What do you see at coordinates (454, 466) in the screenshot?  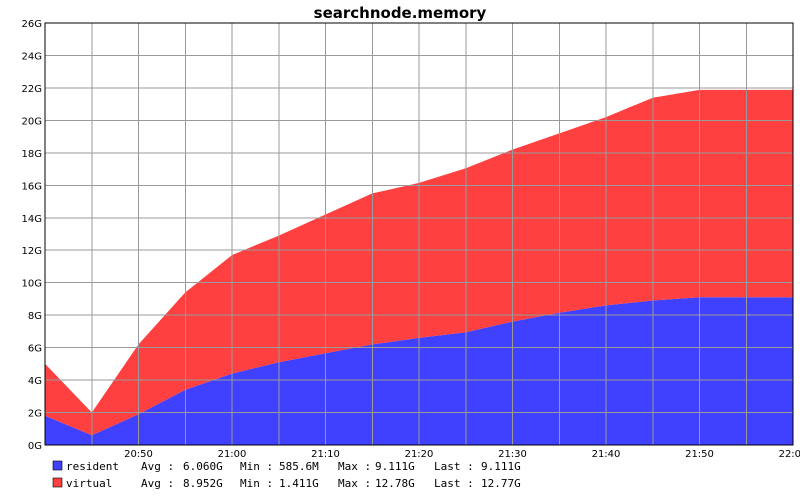 I see `legend-text-resident: Last :` at bounding box center [454, 466].